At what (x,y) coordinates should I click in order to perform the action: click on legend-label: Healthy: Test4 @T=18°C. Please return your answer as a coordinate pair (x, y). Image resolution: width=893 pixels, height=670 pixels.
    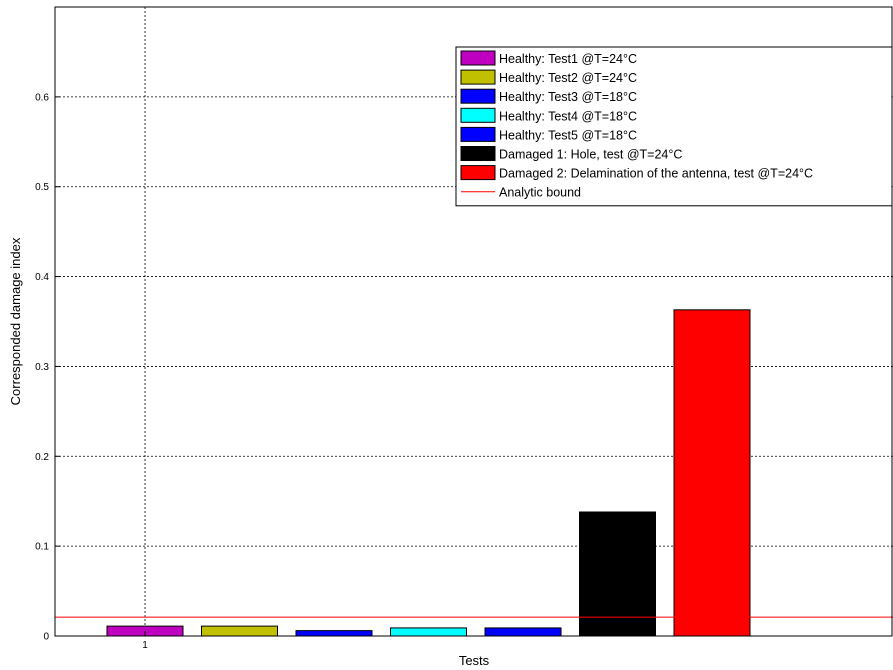
    Looking at the image, I should click on (568, 116).